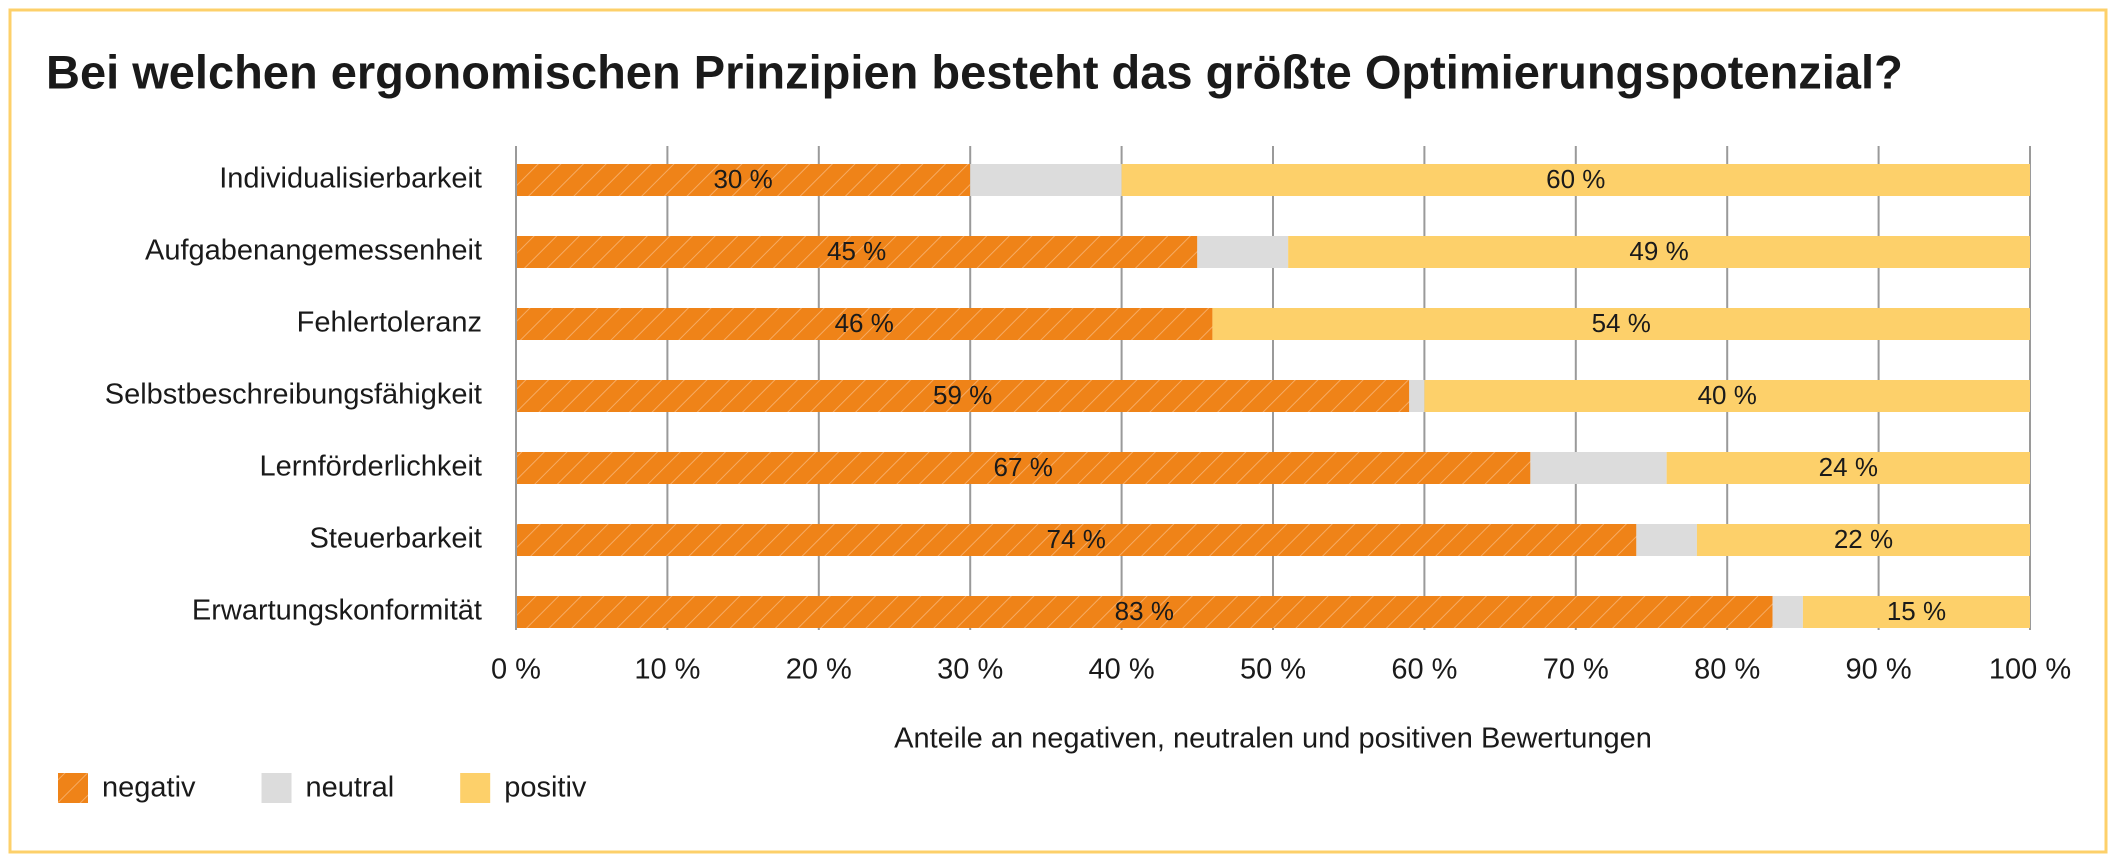  I want to click on x-tick-label: 0 %, so click(516, 670).